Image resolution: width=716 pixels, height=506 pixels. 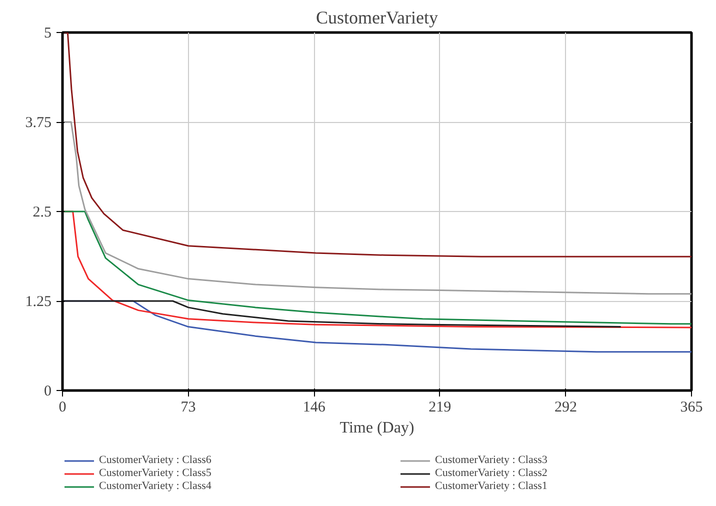 What do you see at coordinates (565, 408) in the screenshot?
I see `x-tick-label: 292` at bounding box center [565, 408].